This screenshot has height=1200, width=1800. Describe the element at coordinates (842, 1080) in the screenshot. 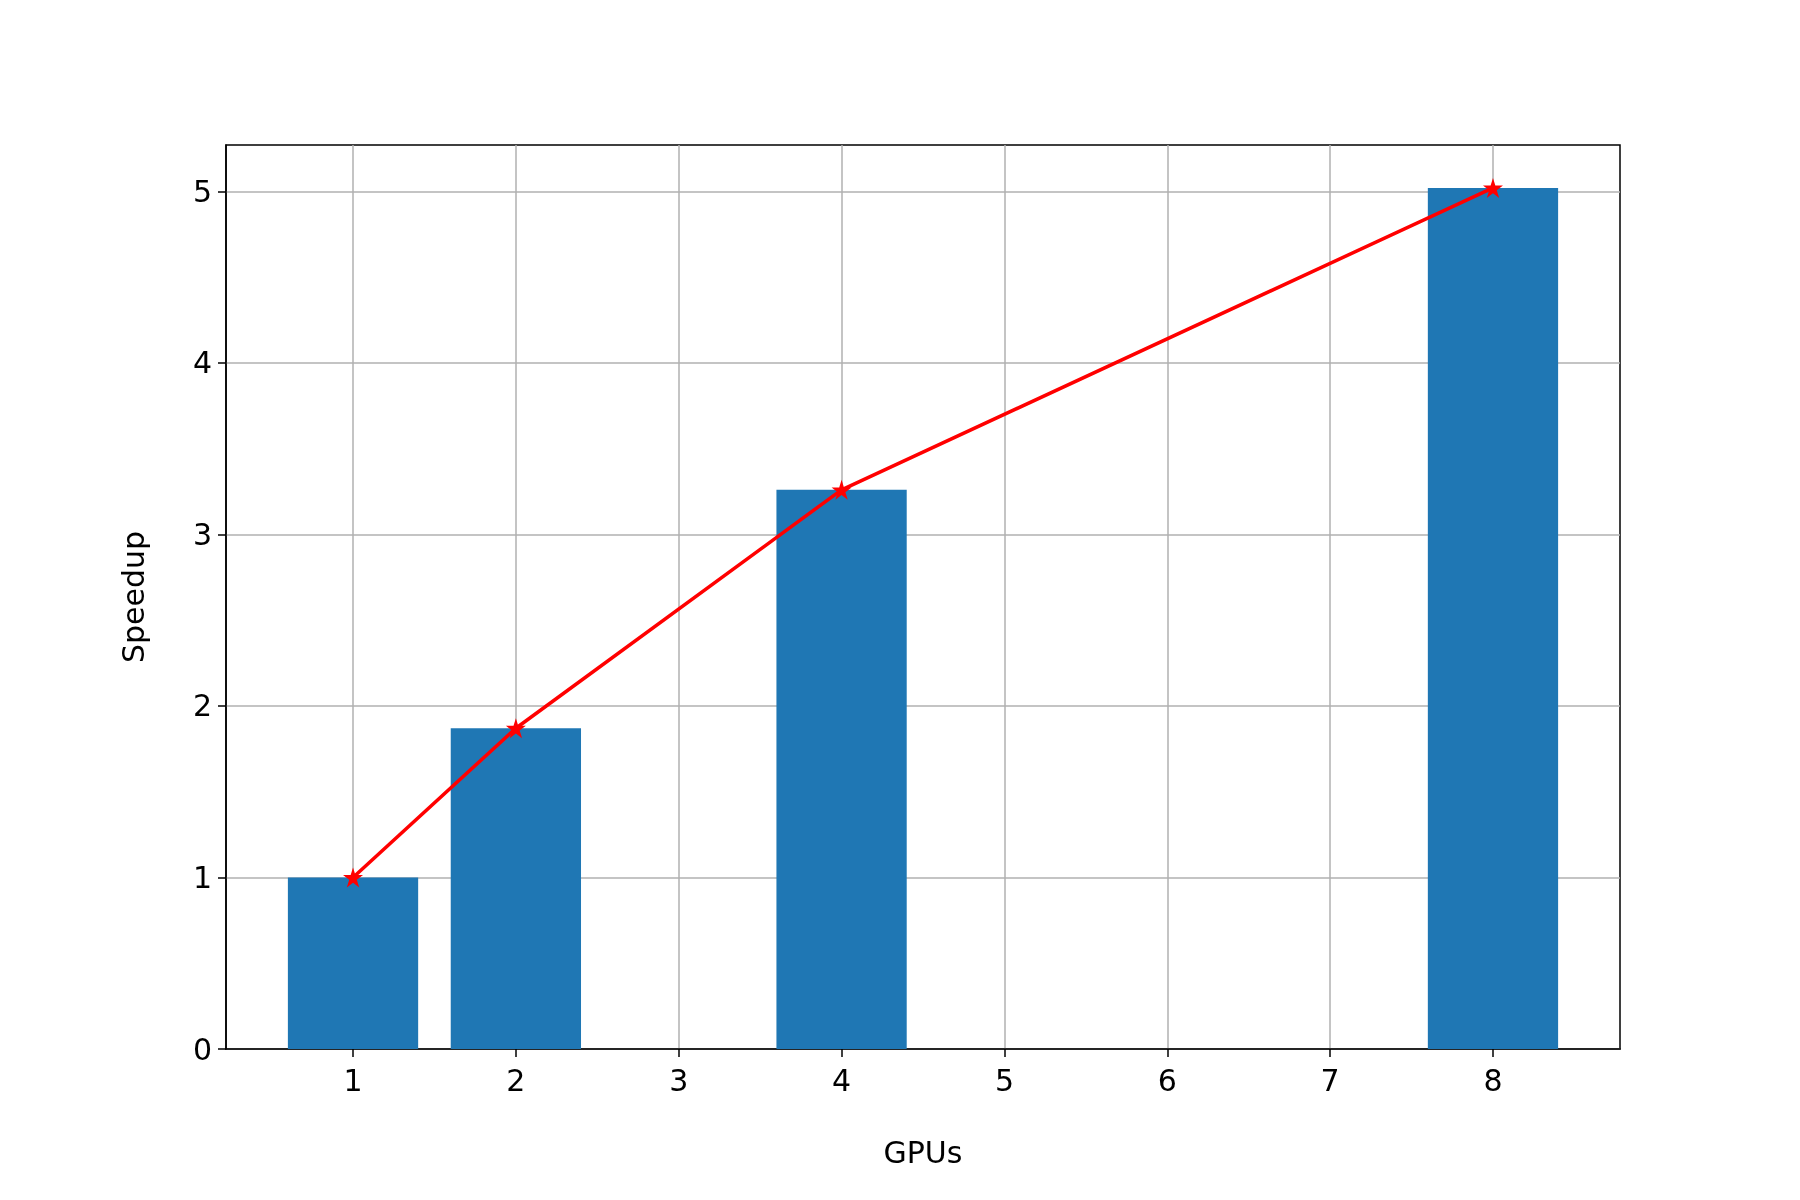

I see `x-tick-label: 4` at that location.